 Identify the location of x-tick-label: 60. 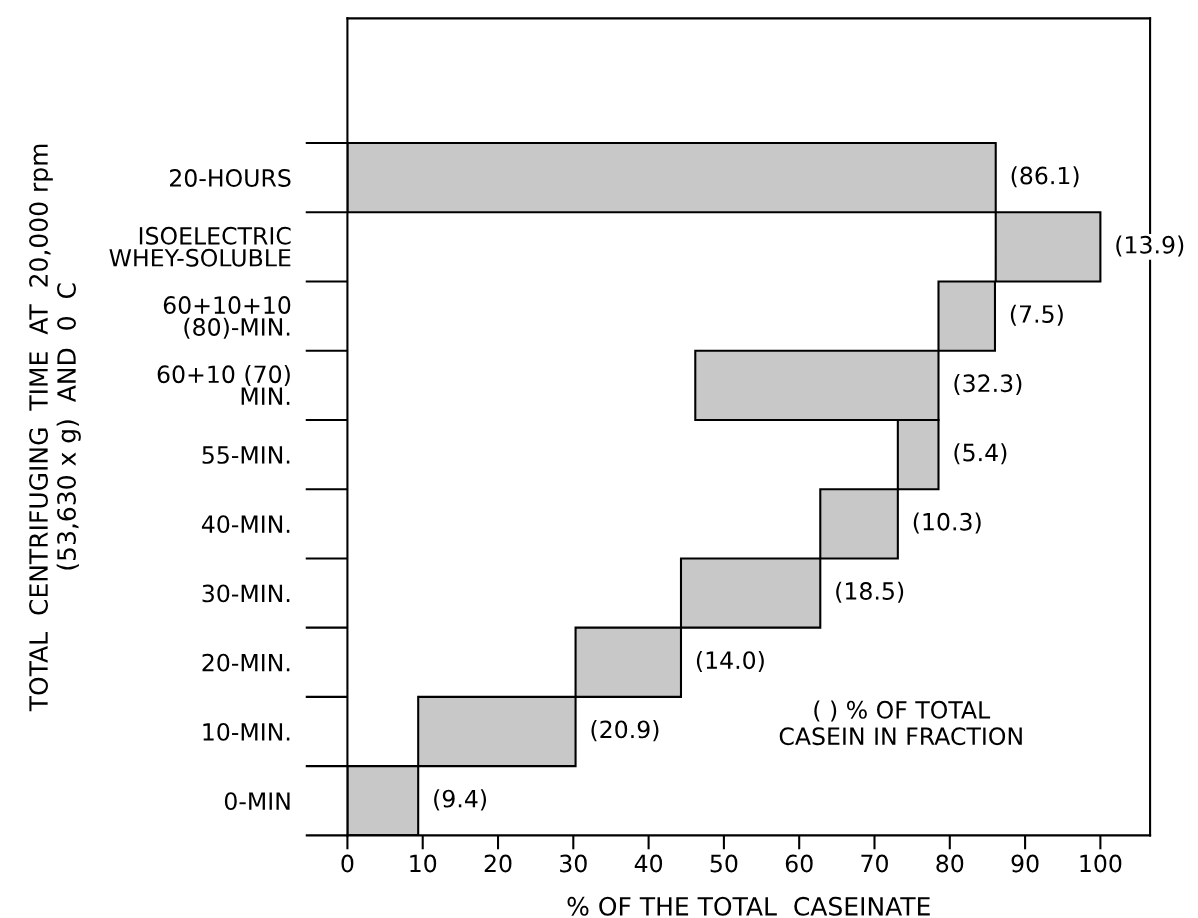
(799, 863).